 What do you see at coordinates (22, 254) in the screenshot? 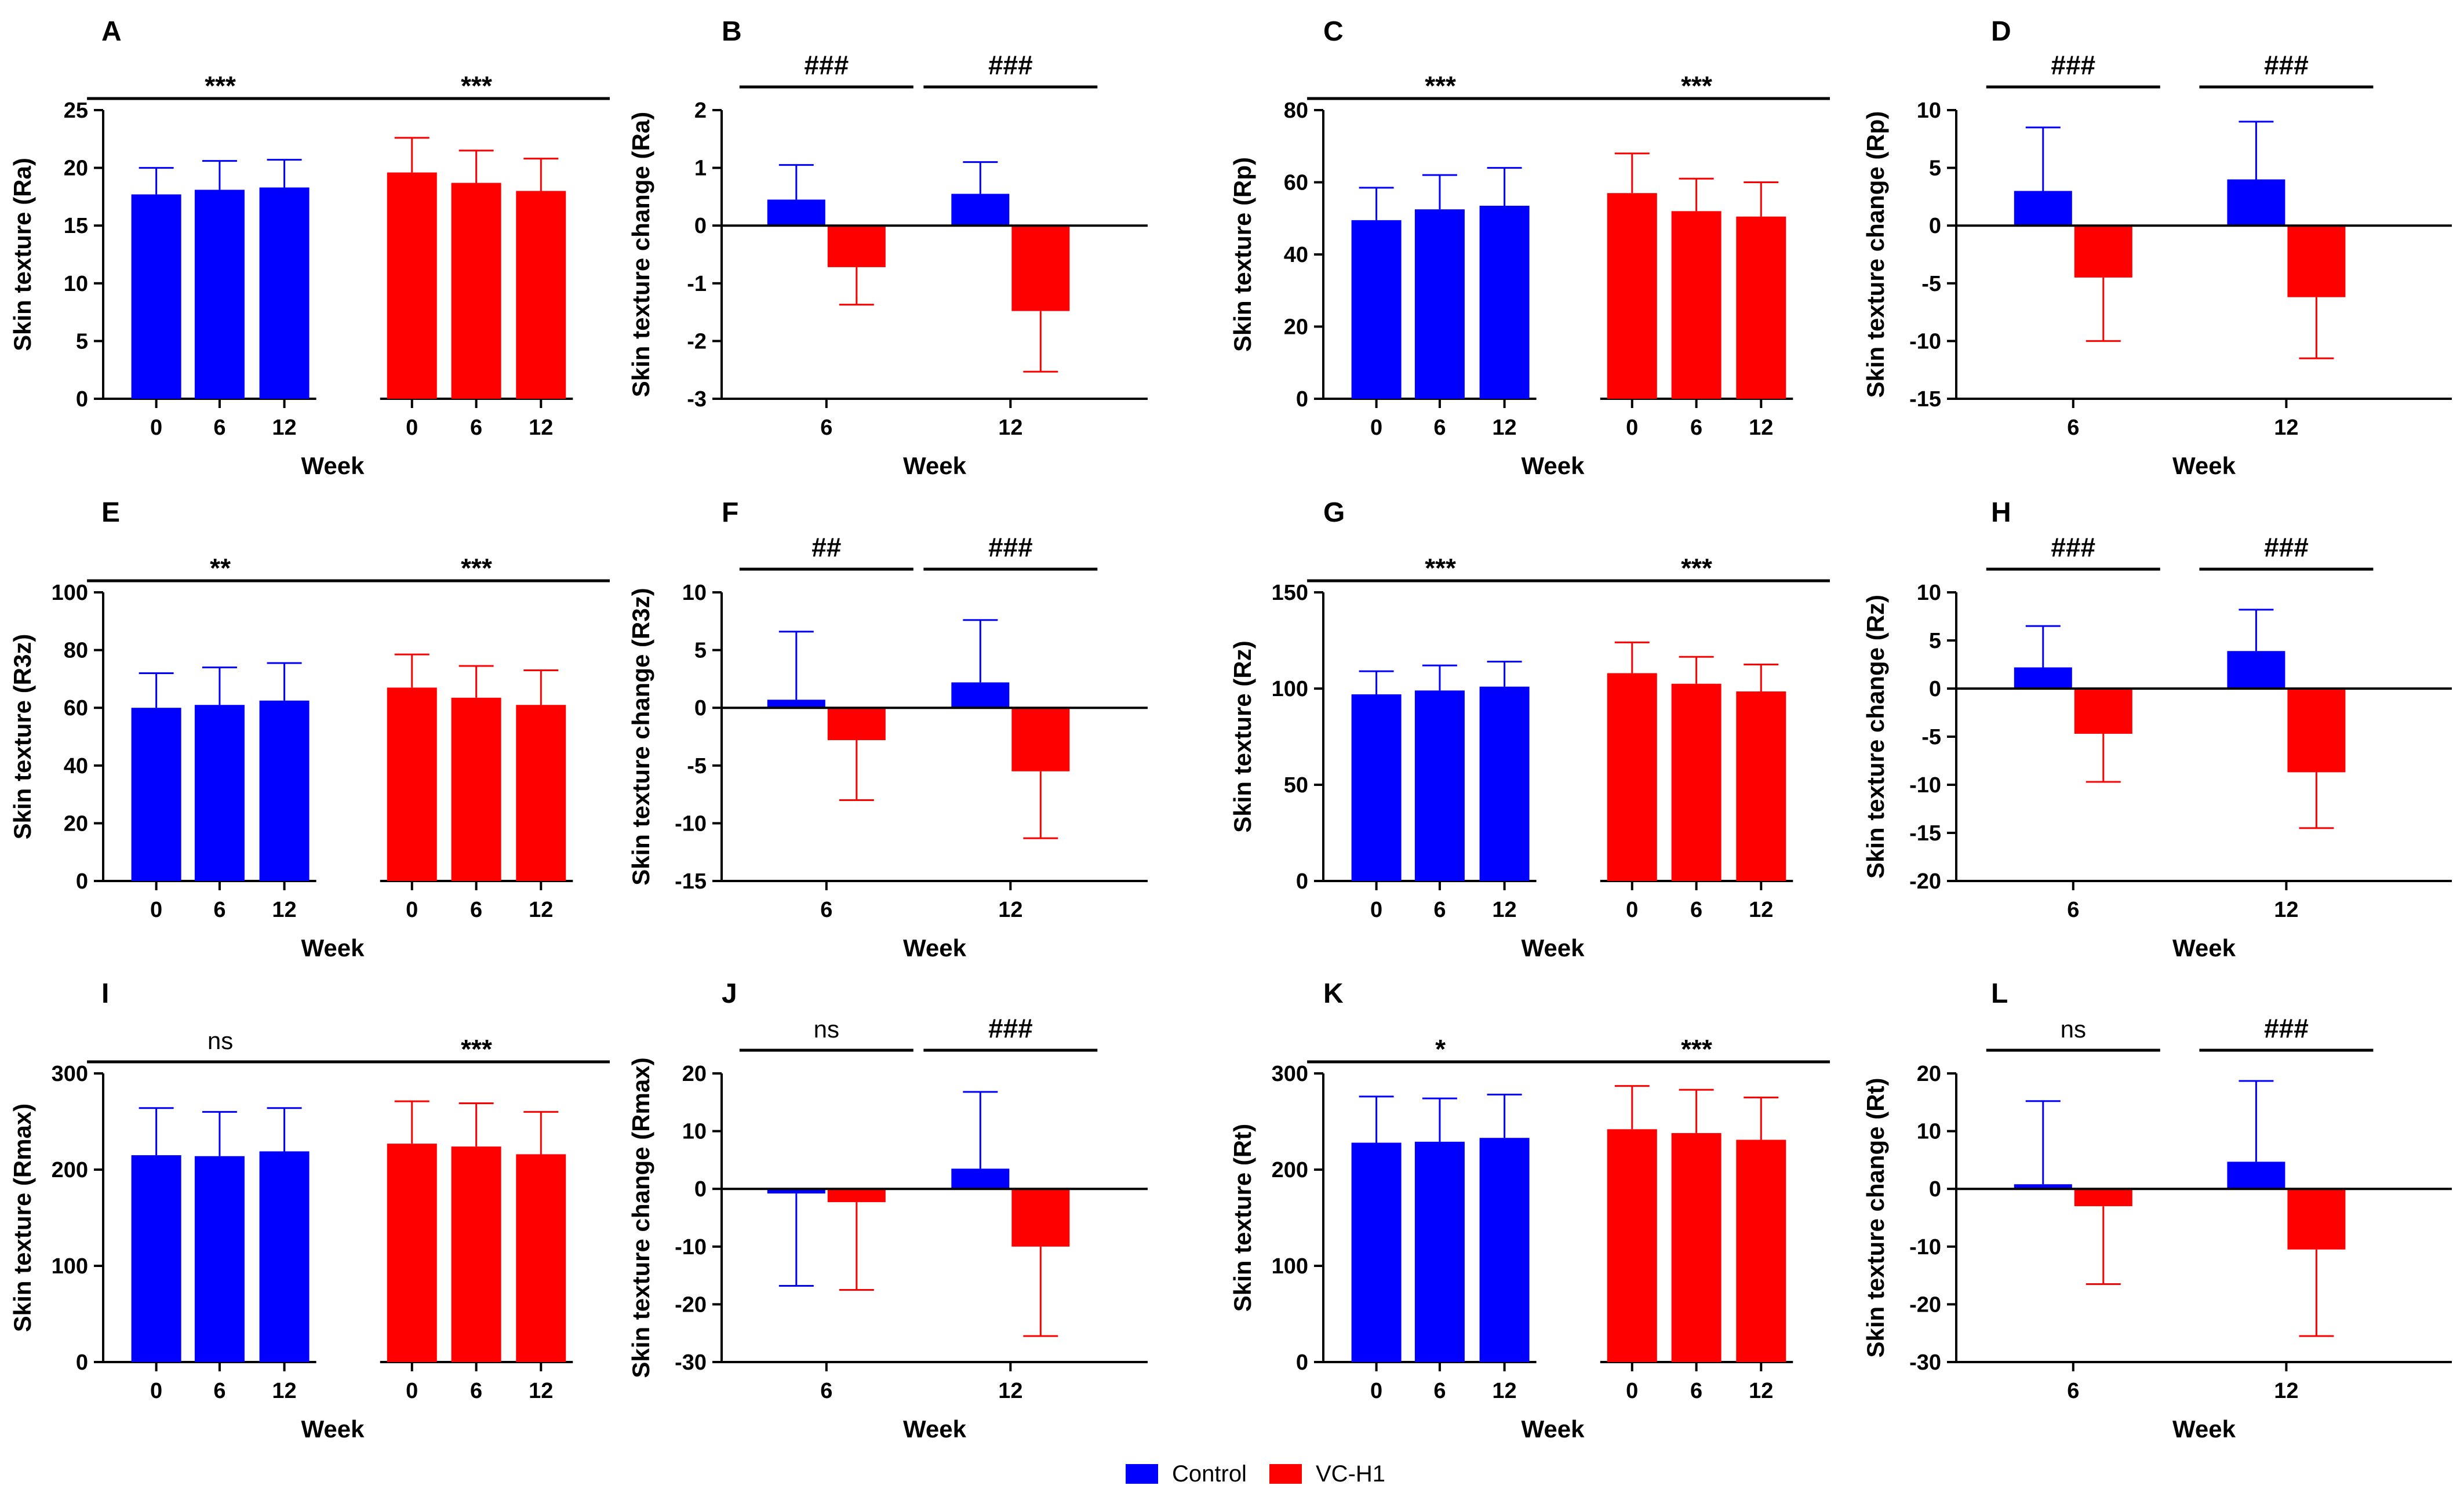
I see `y-axis-title: Skin texture (Ra)` at bounding box center [22, 254].